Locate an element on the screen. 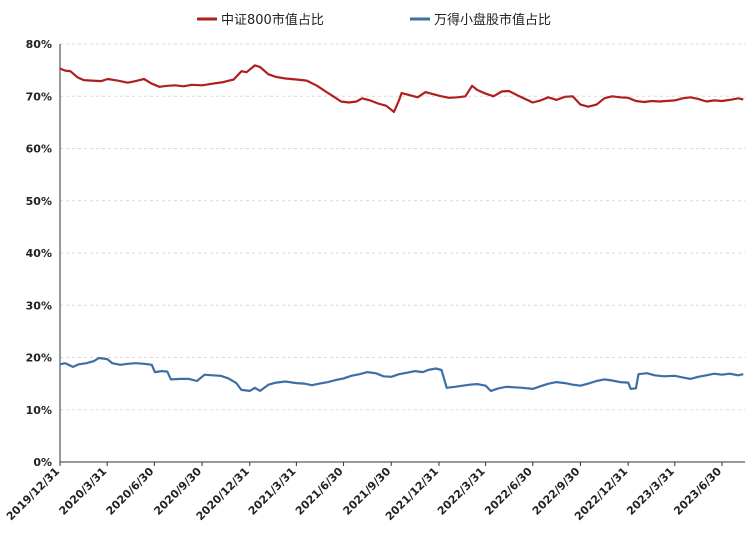 The height and width of the screenshot is (546, 753). legend: 中证800市值占比 万得小盘股市值占比 is located at coordinates (374, 20).